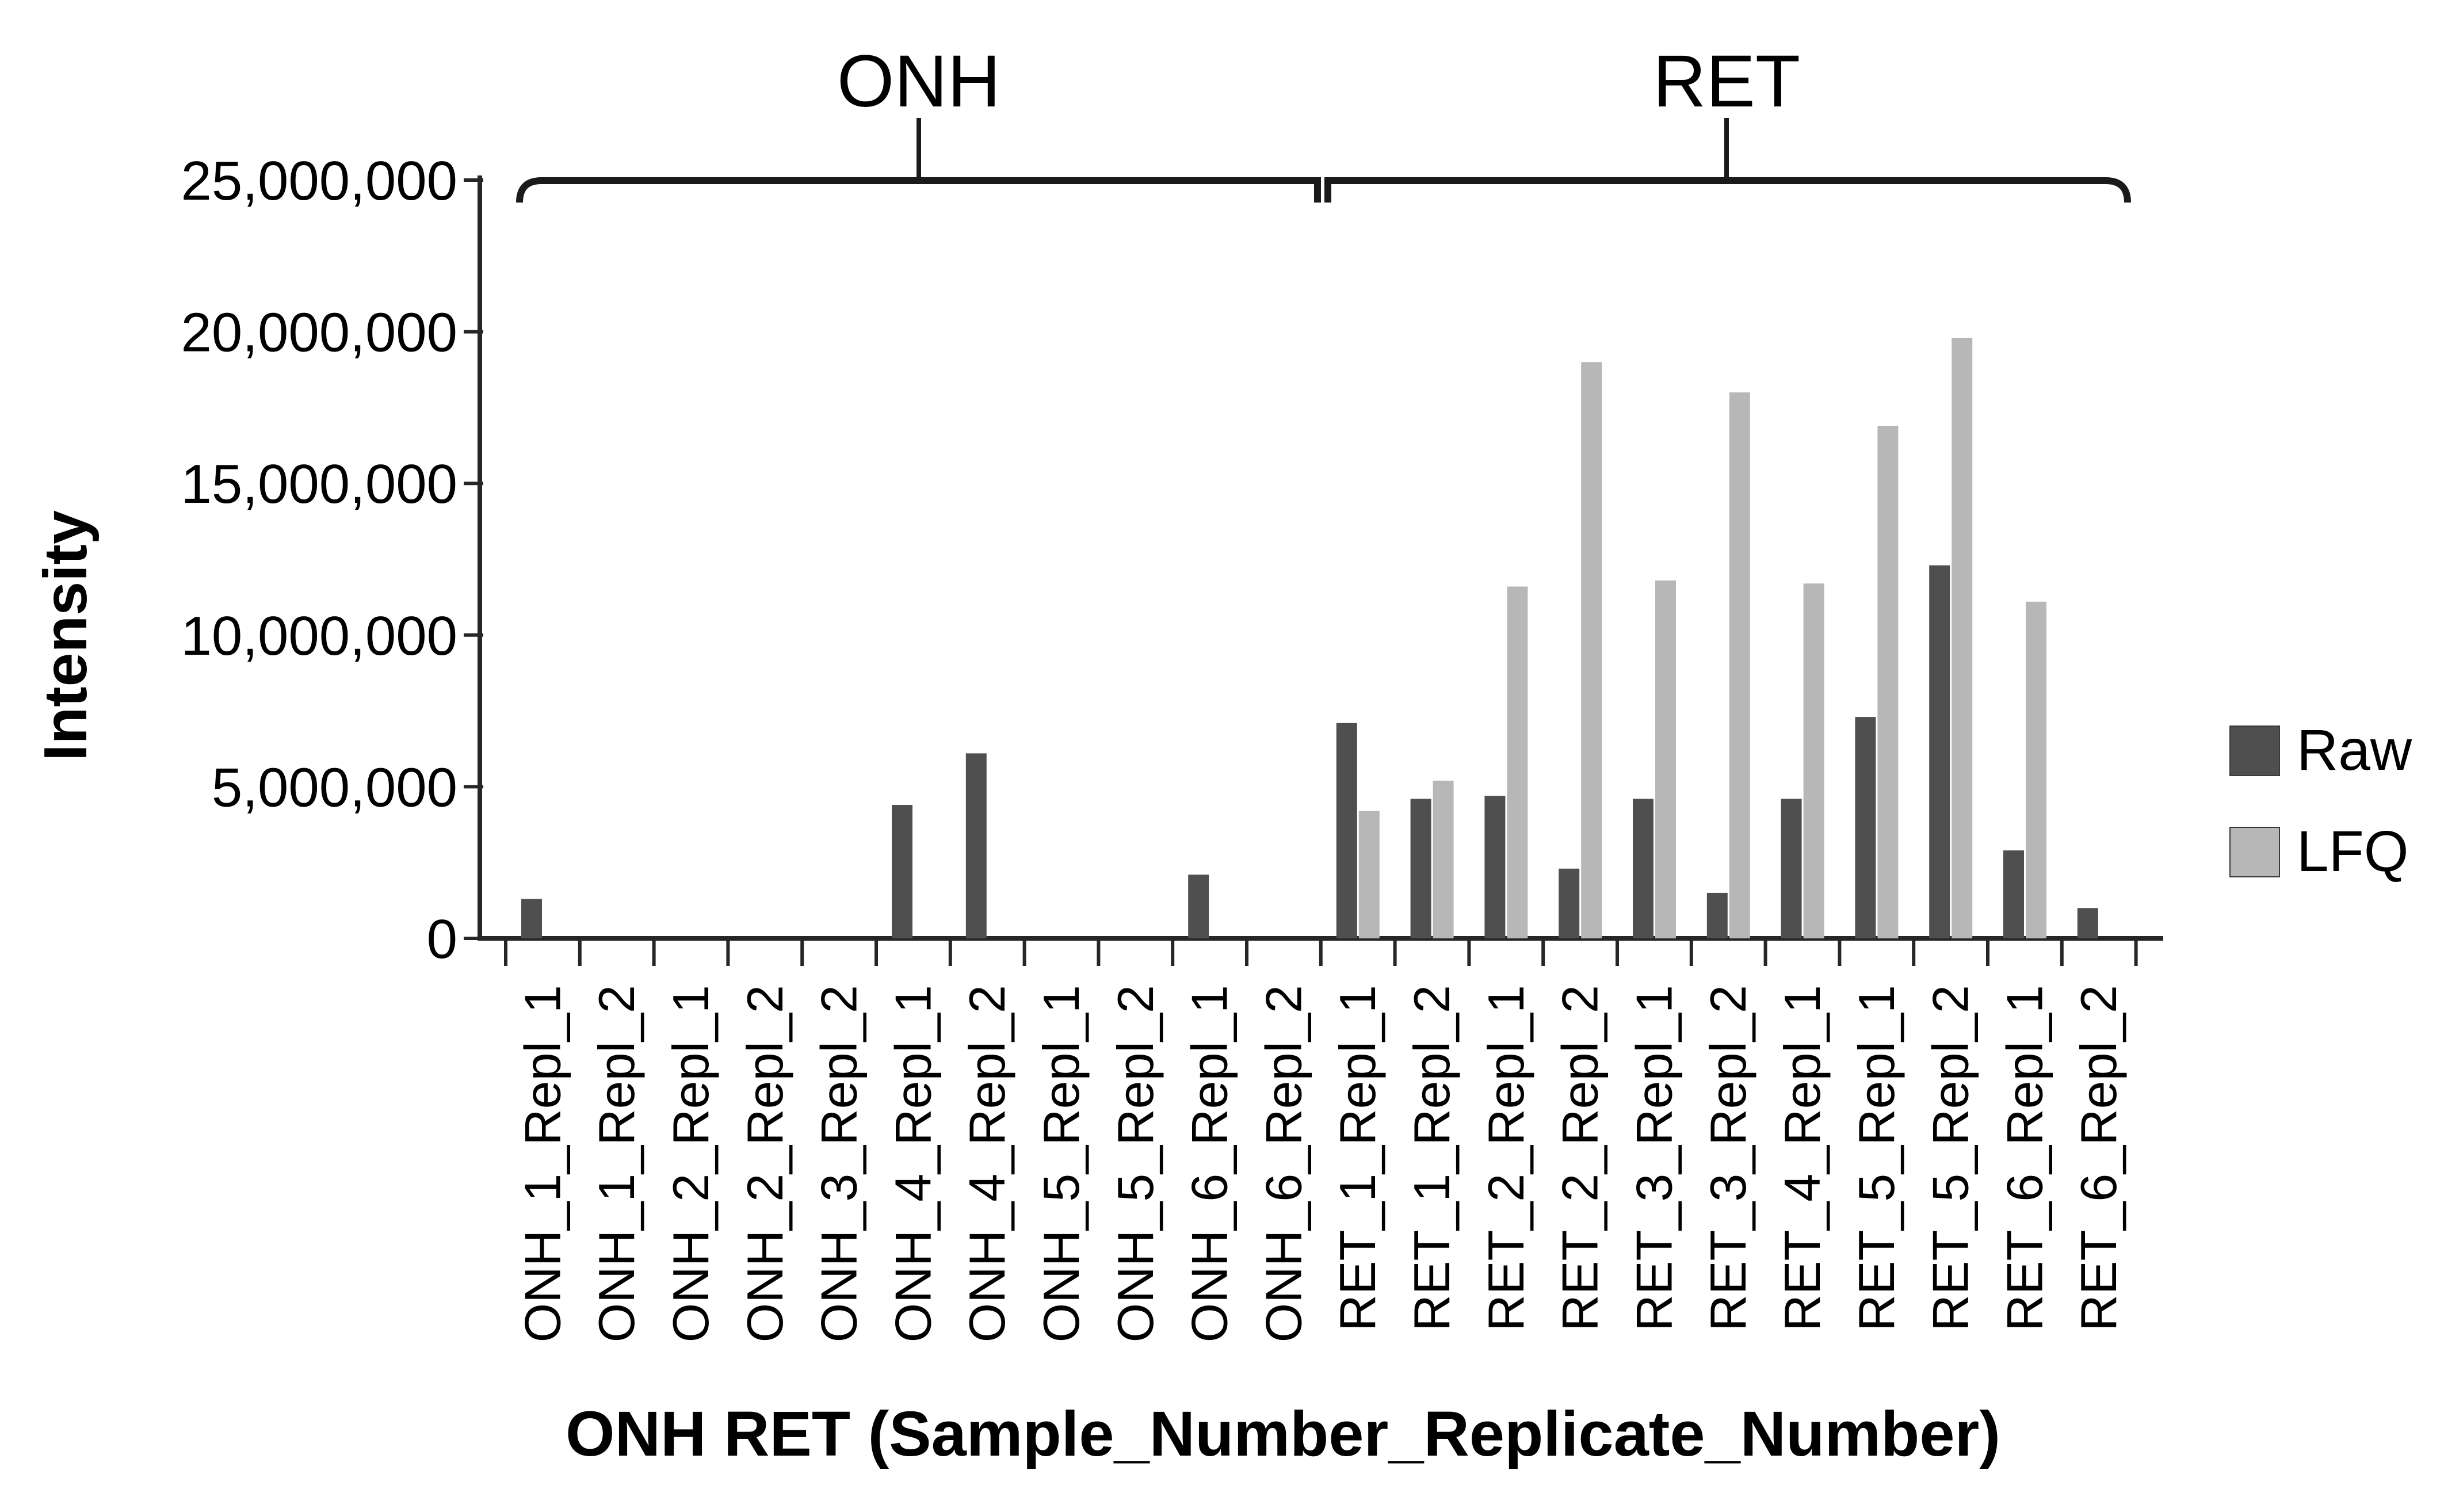 Image resolution: width=2444 pixels, height=1512 pixels. What do you see at coordinates (319, 636) in the screenshot?
I see `y-tick-label: 10,000,000` at bounding box center [319, 636].